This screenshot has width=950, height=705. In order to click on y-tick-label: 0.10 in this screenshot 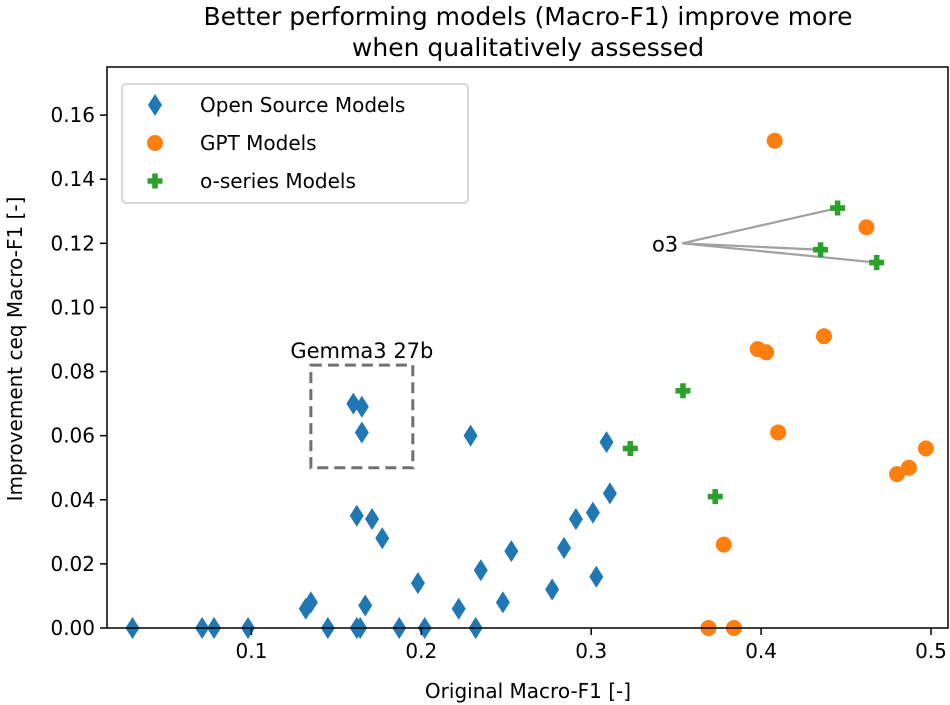, I will do `click(72, 307)`.